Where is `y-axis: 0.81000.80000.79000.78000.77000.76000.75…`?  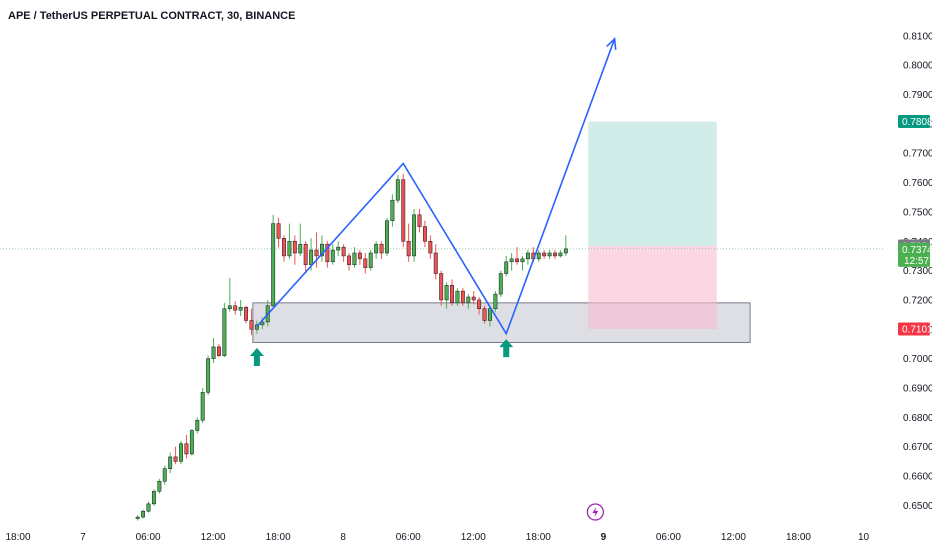 y-axis: 0.81000.80000.79000.78000.77000.76000.75… is located at coordinates (917, 271).